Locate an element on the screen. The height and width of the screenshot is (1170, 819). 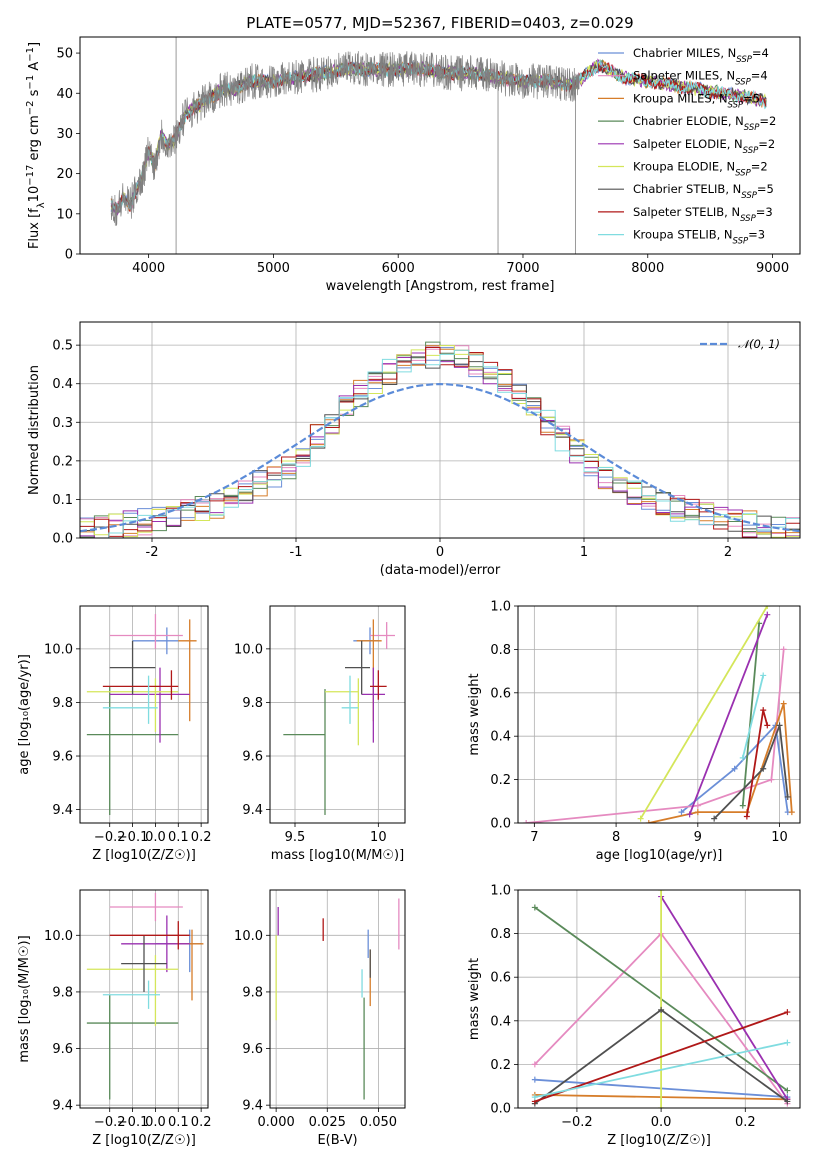
x-tick-label: 7000 is located at coordinates (522, 268).